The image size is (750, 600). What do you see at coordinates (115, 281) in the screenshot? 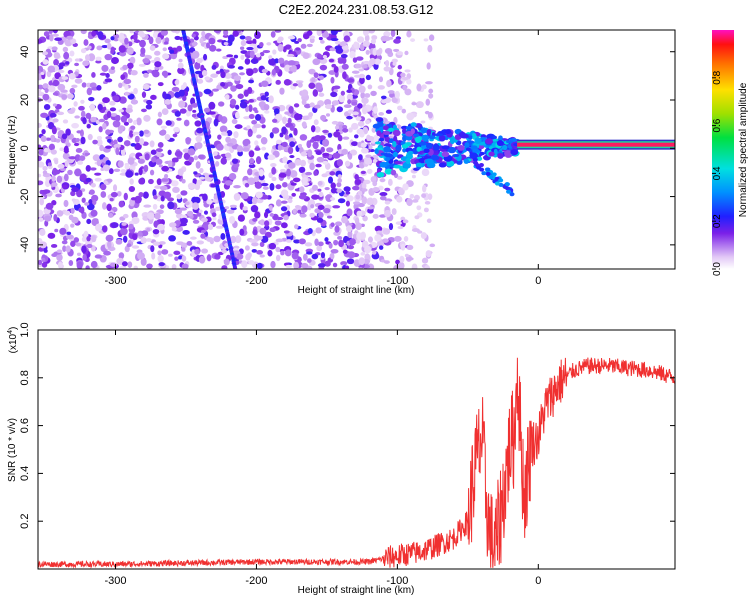
I see `spectrogram-x-tick-label: -300` at bounding box center [115, 281].